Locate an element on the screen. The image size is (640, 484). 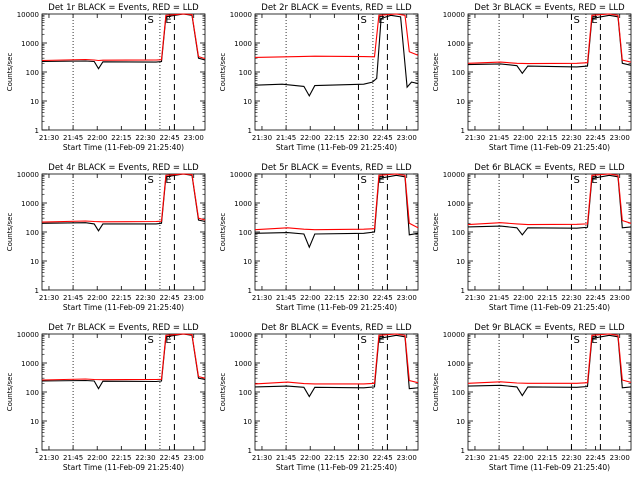
plot-title: Det 7r BLACK = Events, RED = LLD is located at coordinates (123, 328).